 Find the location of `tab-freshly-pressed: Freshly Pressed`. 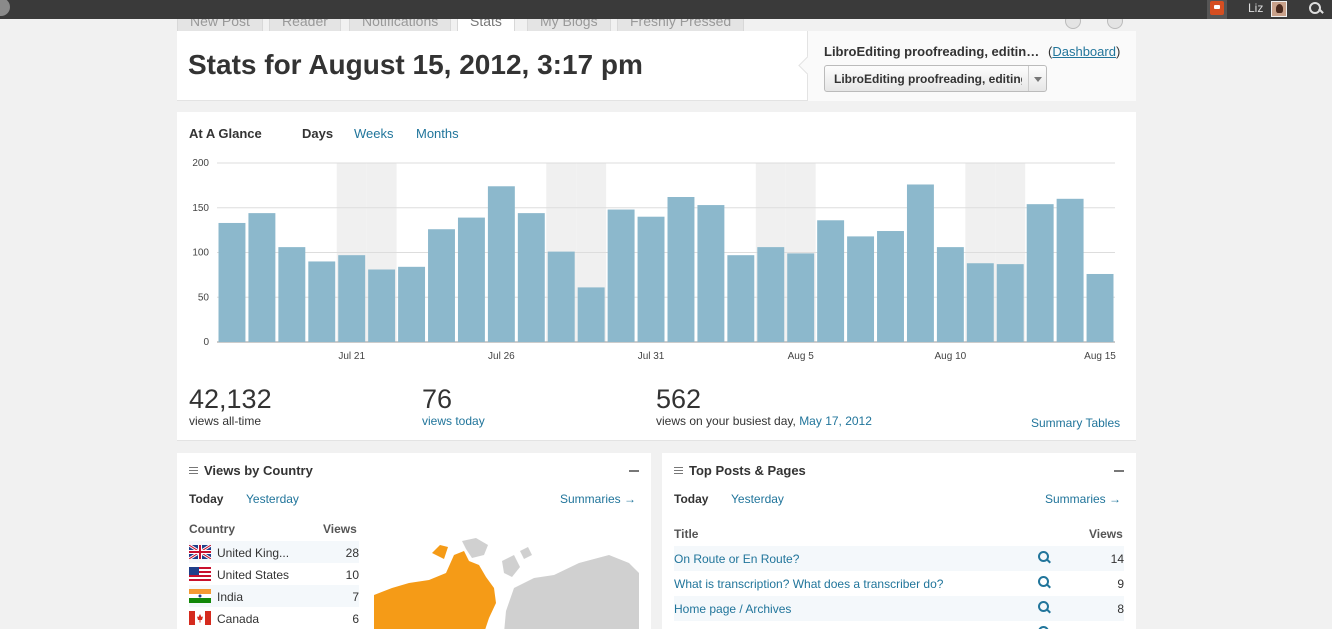

tab-freshly-pressed: Freshly Pressed is located at coordinates (681, 25).